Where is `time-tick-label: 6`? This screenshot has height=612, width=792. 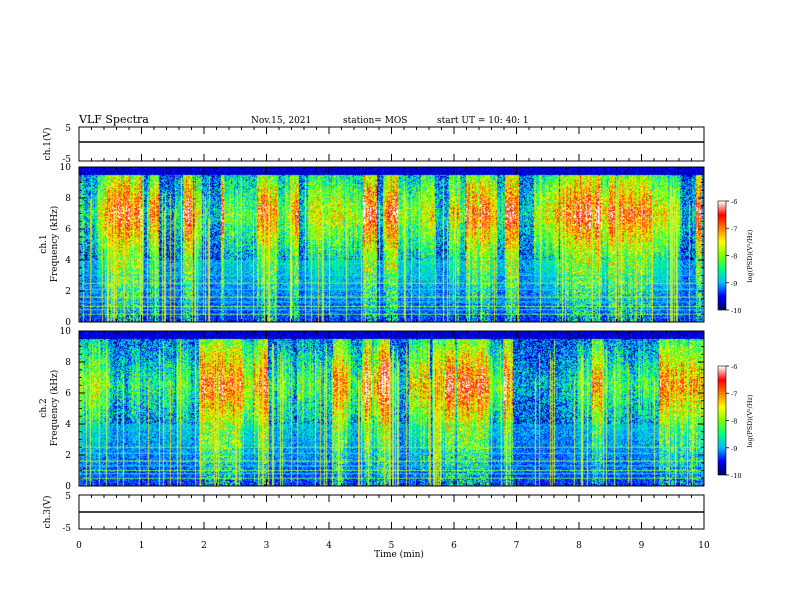
time-tick-label: 6 is located at coordinates (454, 546).